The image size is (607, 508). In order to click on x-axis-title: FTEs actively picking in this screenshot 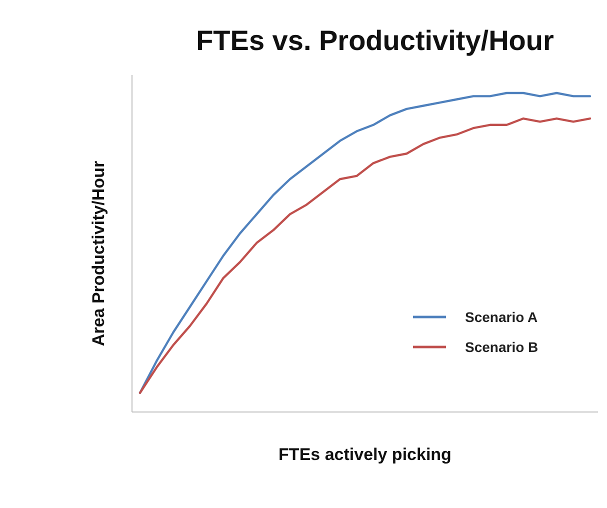, I will do `click(365, 454)`.